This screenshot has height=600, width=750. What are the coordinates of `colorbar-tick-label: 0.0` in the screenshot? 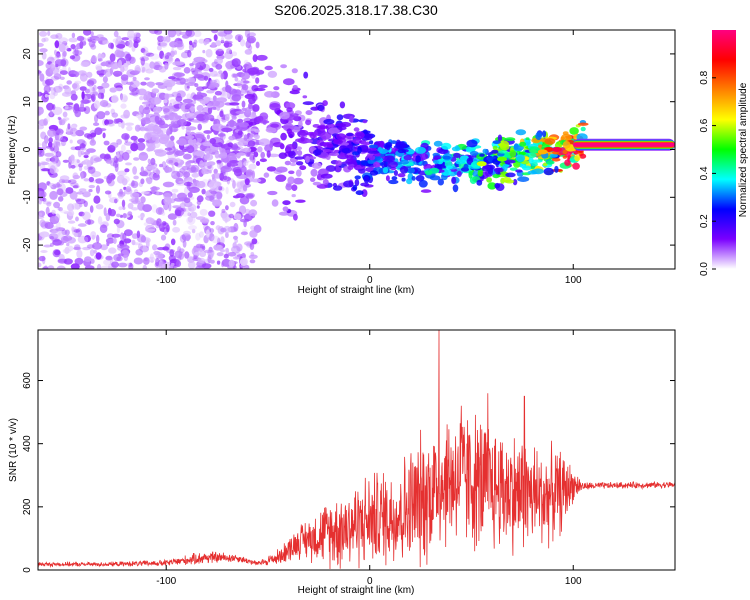 It's located at (704, 269).